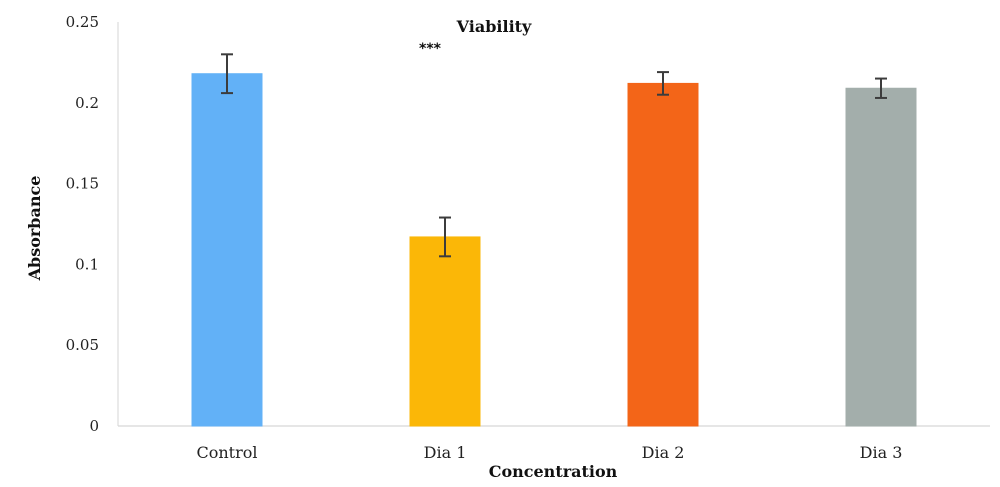  What do you see at coordinates (34, 229) in the screenshot?
I see `y-axis-title: Absorbance` at bounding box center [34, 229].